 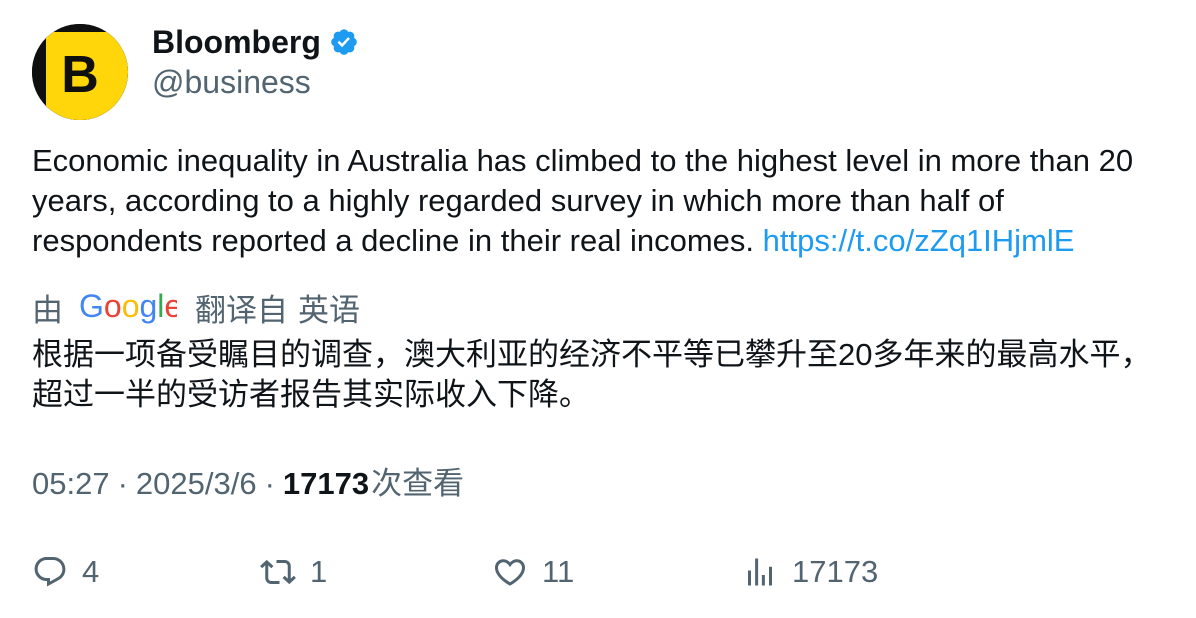 I want to click on repost-icon, so click(x=278, y=572).